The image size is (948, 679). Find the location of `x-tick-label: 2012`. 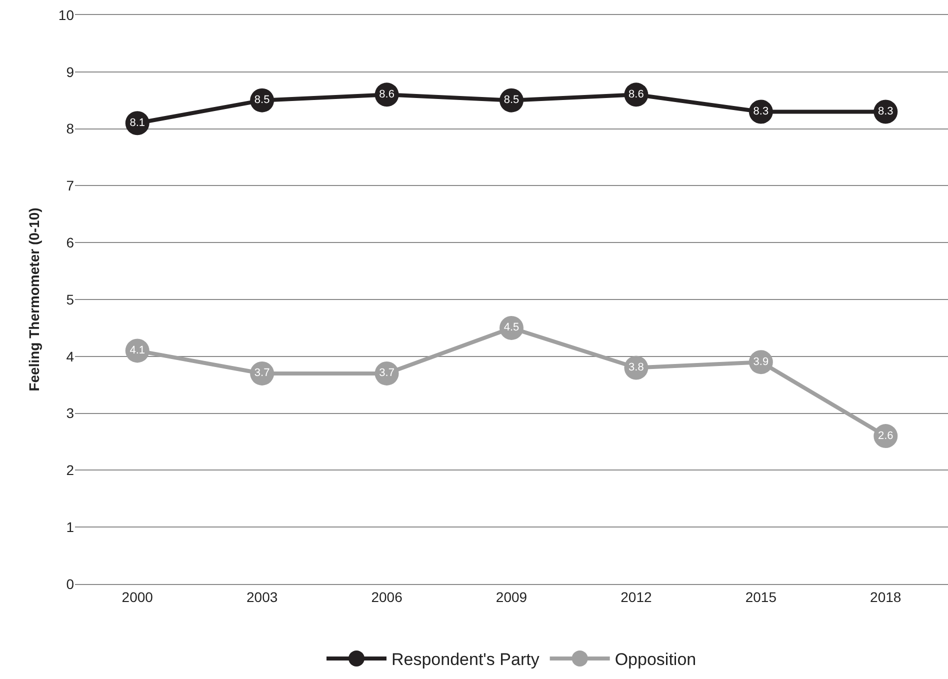

x-tick-label: 2012 is located at coordinates (636, 596).